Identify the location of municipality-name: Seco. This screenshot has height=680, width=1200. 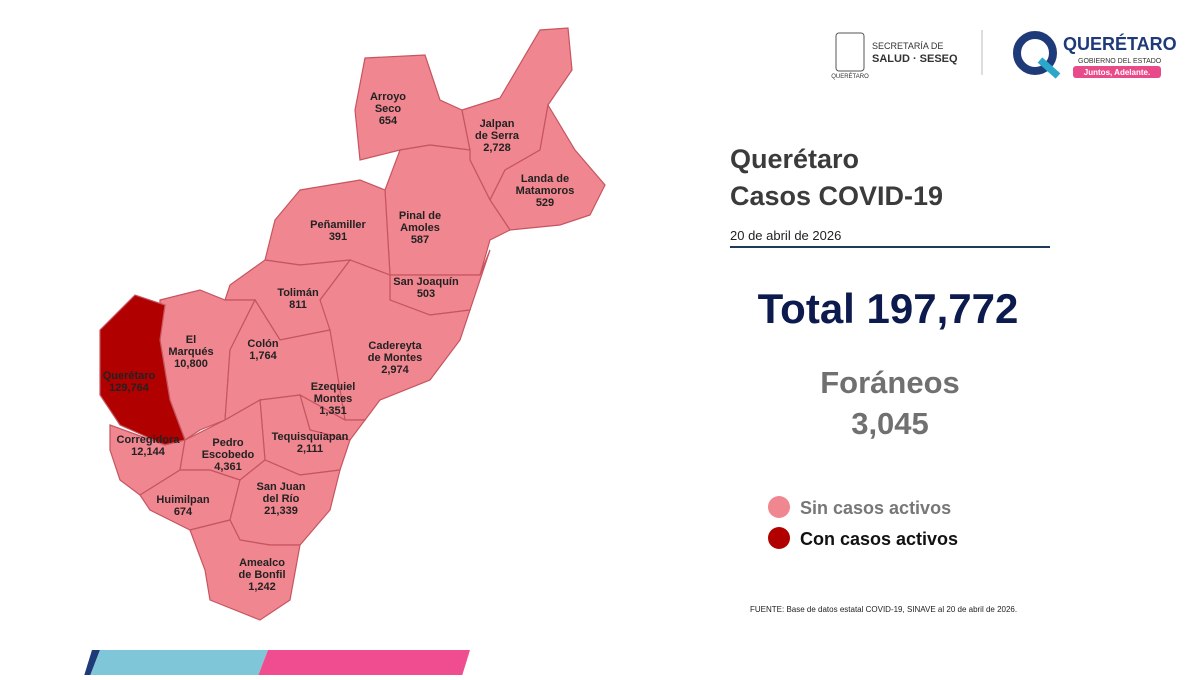
(388, 109).